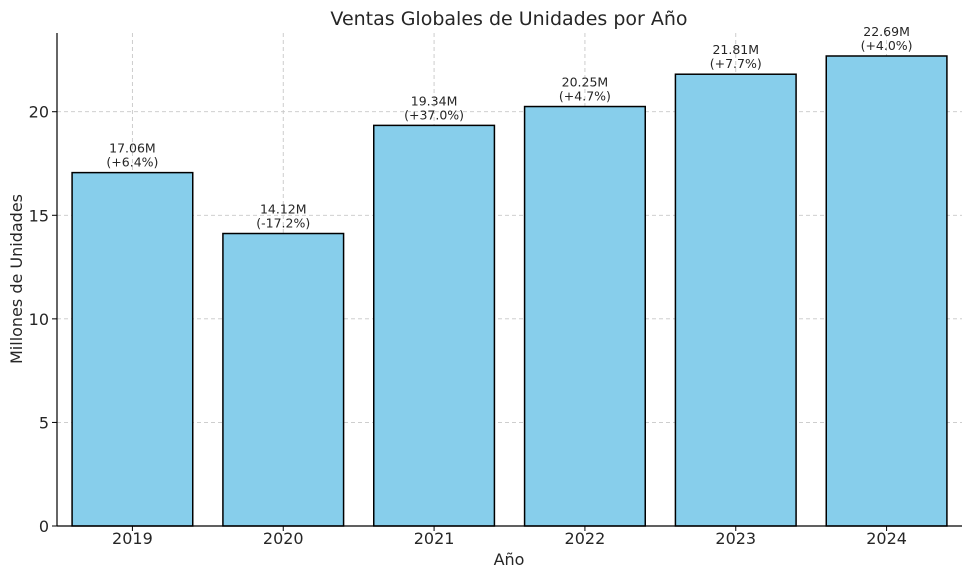 The image size is (970, 578). What do you see at coordinates (735, 538) in the screenshot?
I see `x-tick-label: 2023` at bounding box center [735, 538].